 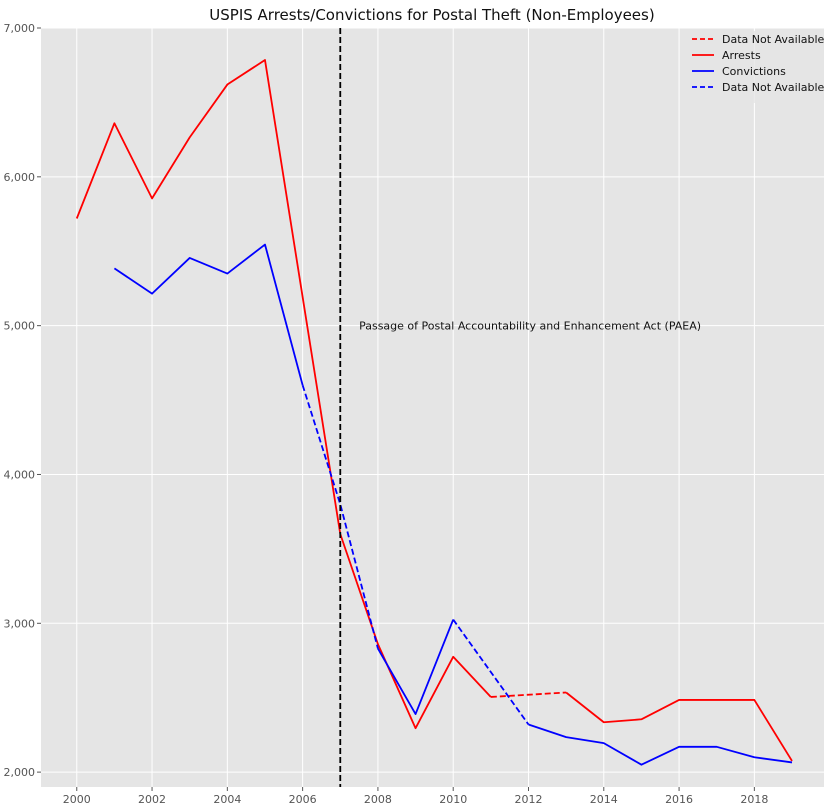 I want to click on y-tick-label: 3,000, so click(x=20, y=623).